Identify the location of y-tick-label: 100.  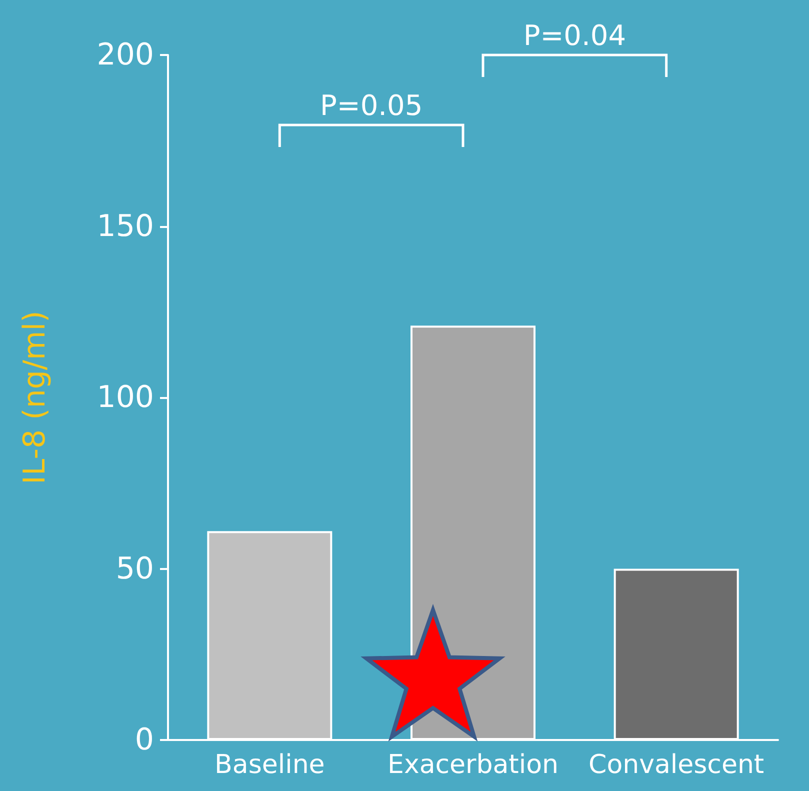
(125, 397).